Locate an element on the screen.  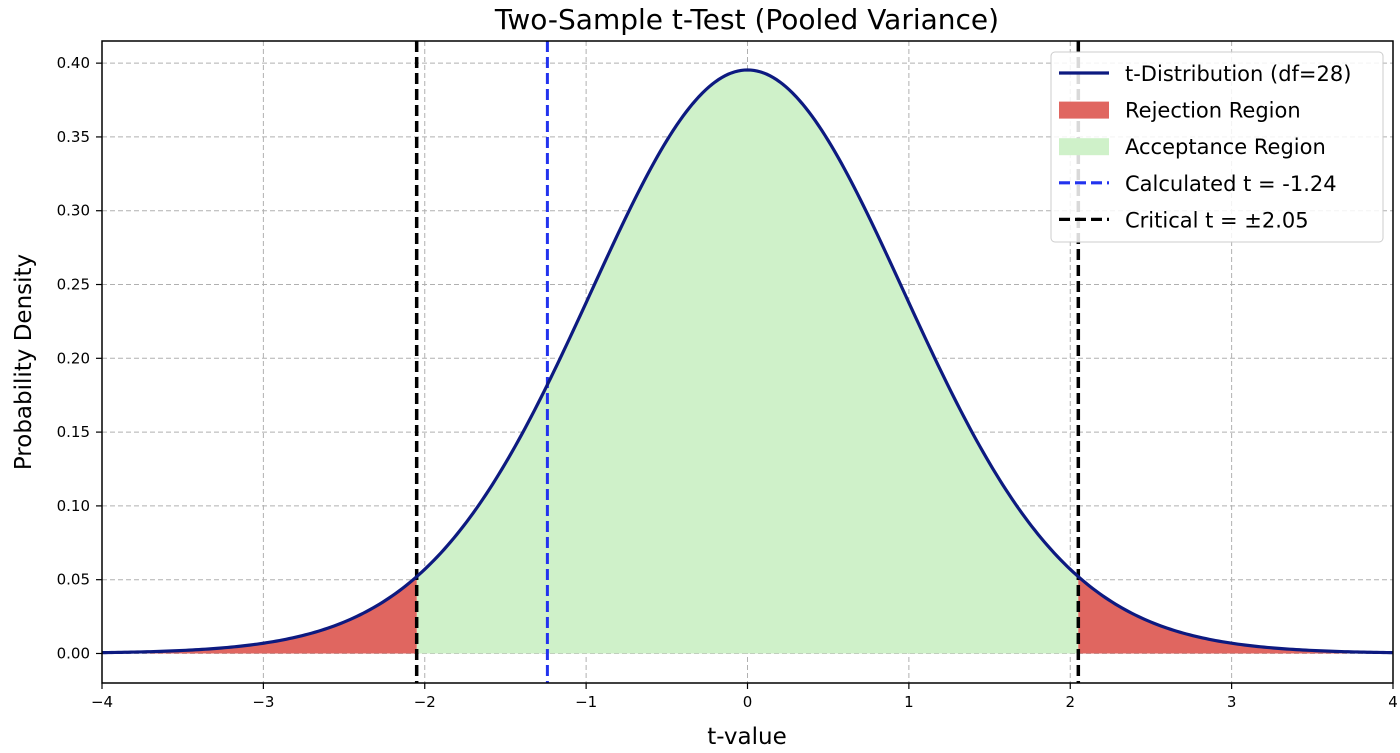
y-tick-label: 0.25 is located at coordinates (73, 285).